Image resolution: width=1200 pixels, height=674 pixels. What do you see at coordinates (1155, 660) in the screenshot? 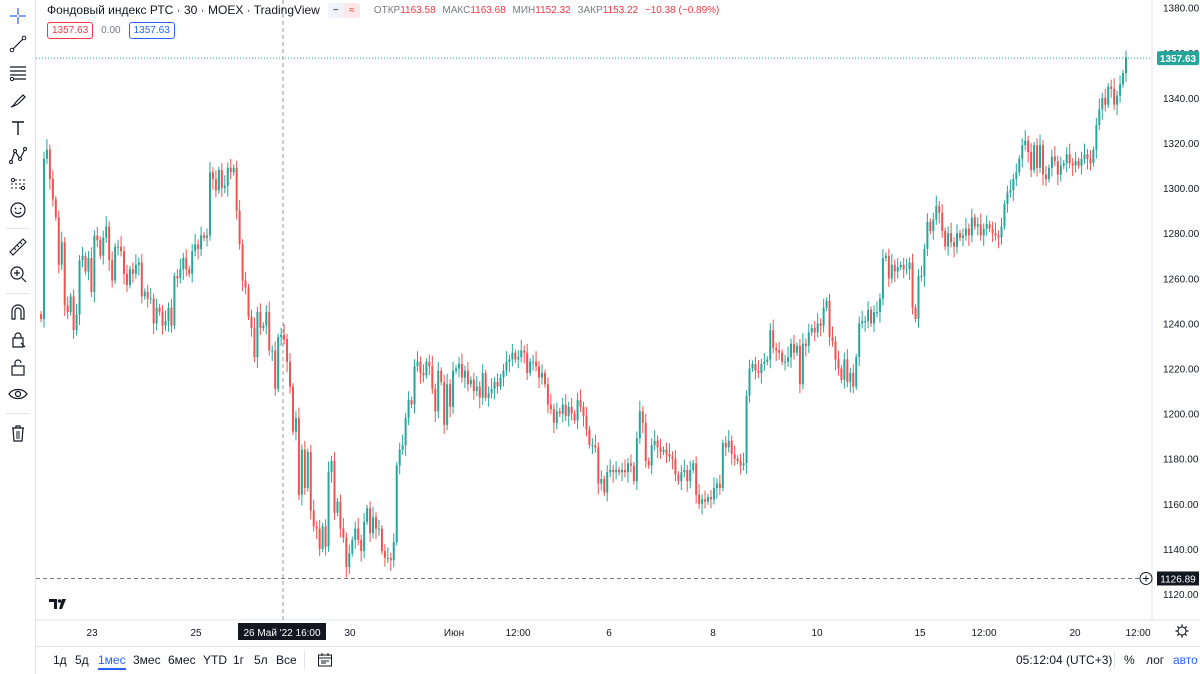
I see `log-toggle: лог` at bounding box center [1155, 660].